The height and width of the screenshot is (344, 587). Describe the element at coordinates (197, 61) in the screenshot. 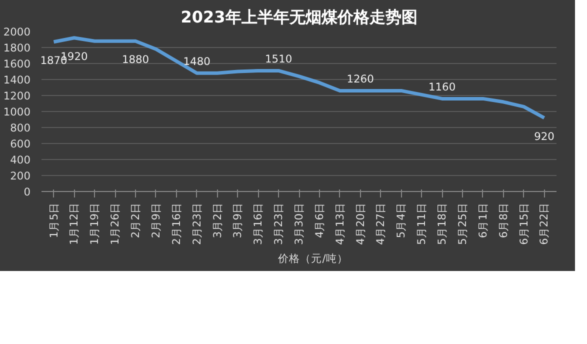

I see `data-label: 1480` at that location.